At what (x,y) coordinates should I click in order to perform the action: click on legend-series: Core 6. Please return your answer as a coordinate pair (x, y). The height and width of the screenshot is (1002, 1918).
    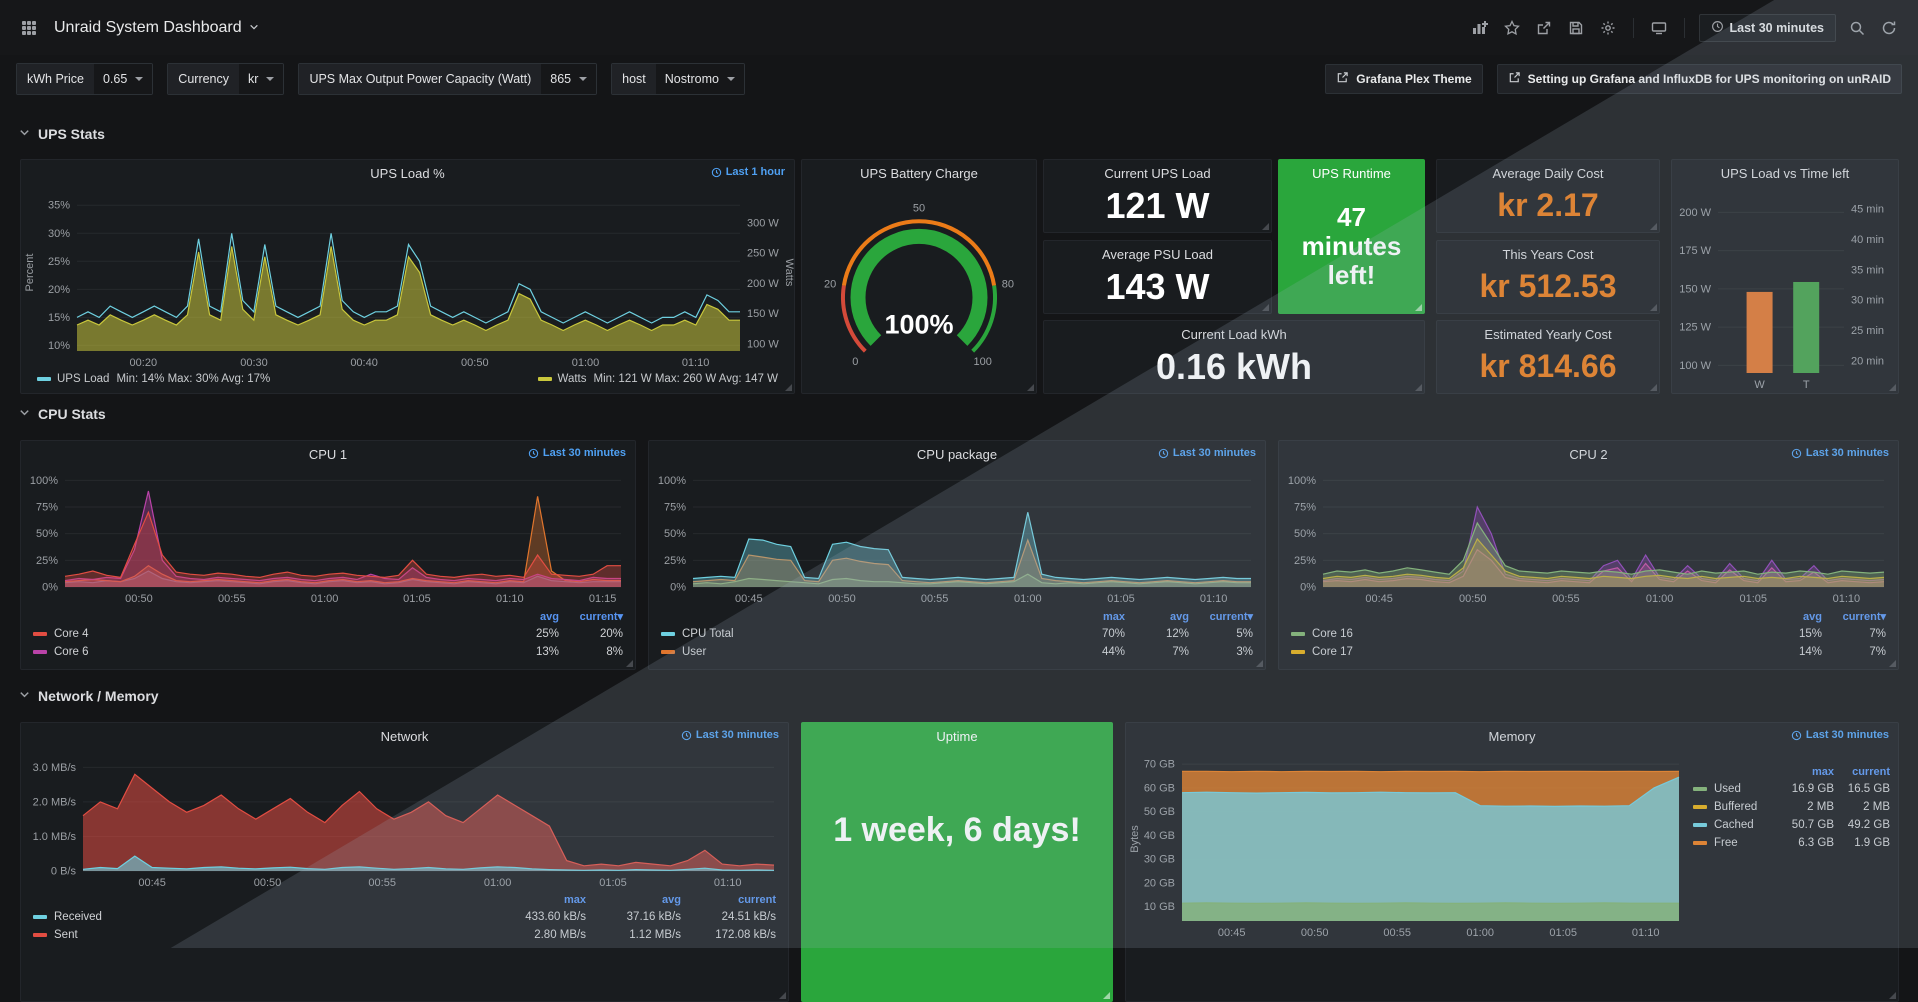
    Looking at the image, I should click on (264, 652).